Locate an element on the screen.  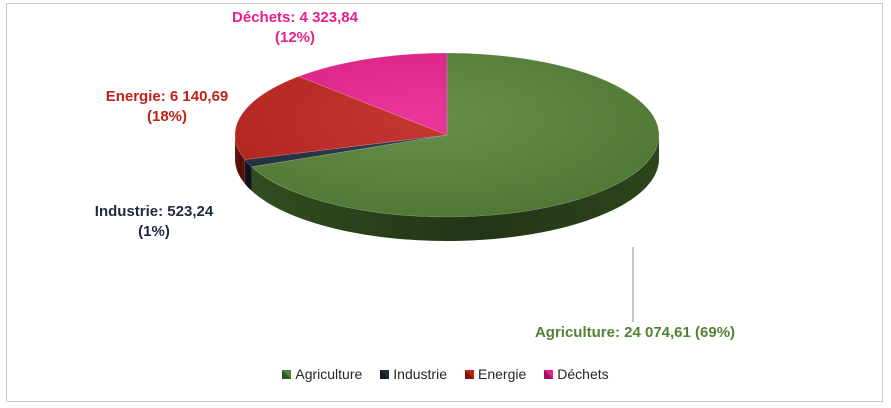
data-label-industrie: Industrie: 523,24 (1%) is located at coordinates (154, 222).